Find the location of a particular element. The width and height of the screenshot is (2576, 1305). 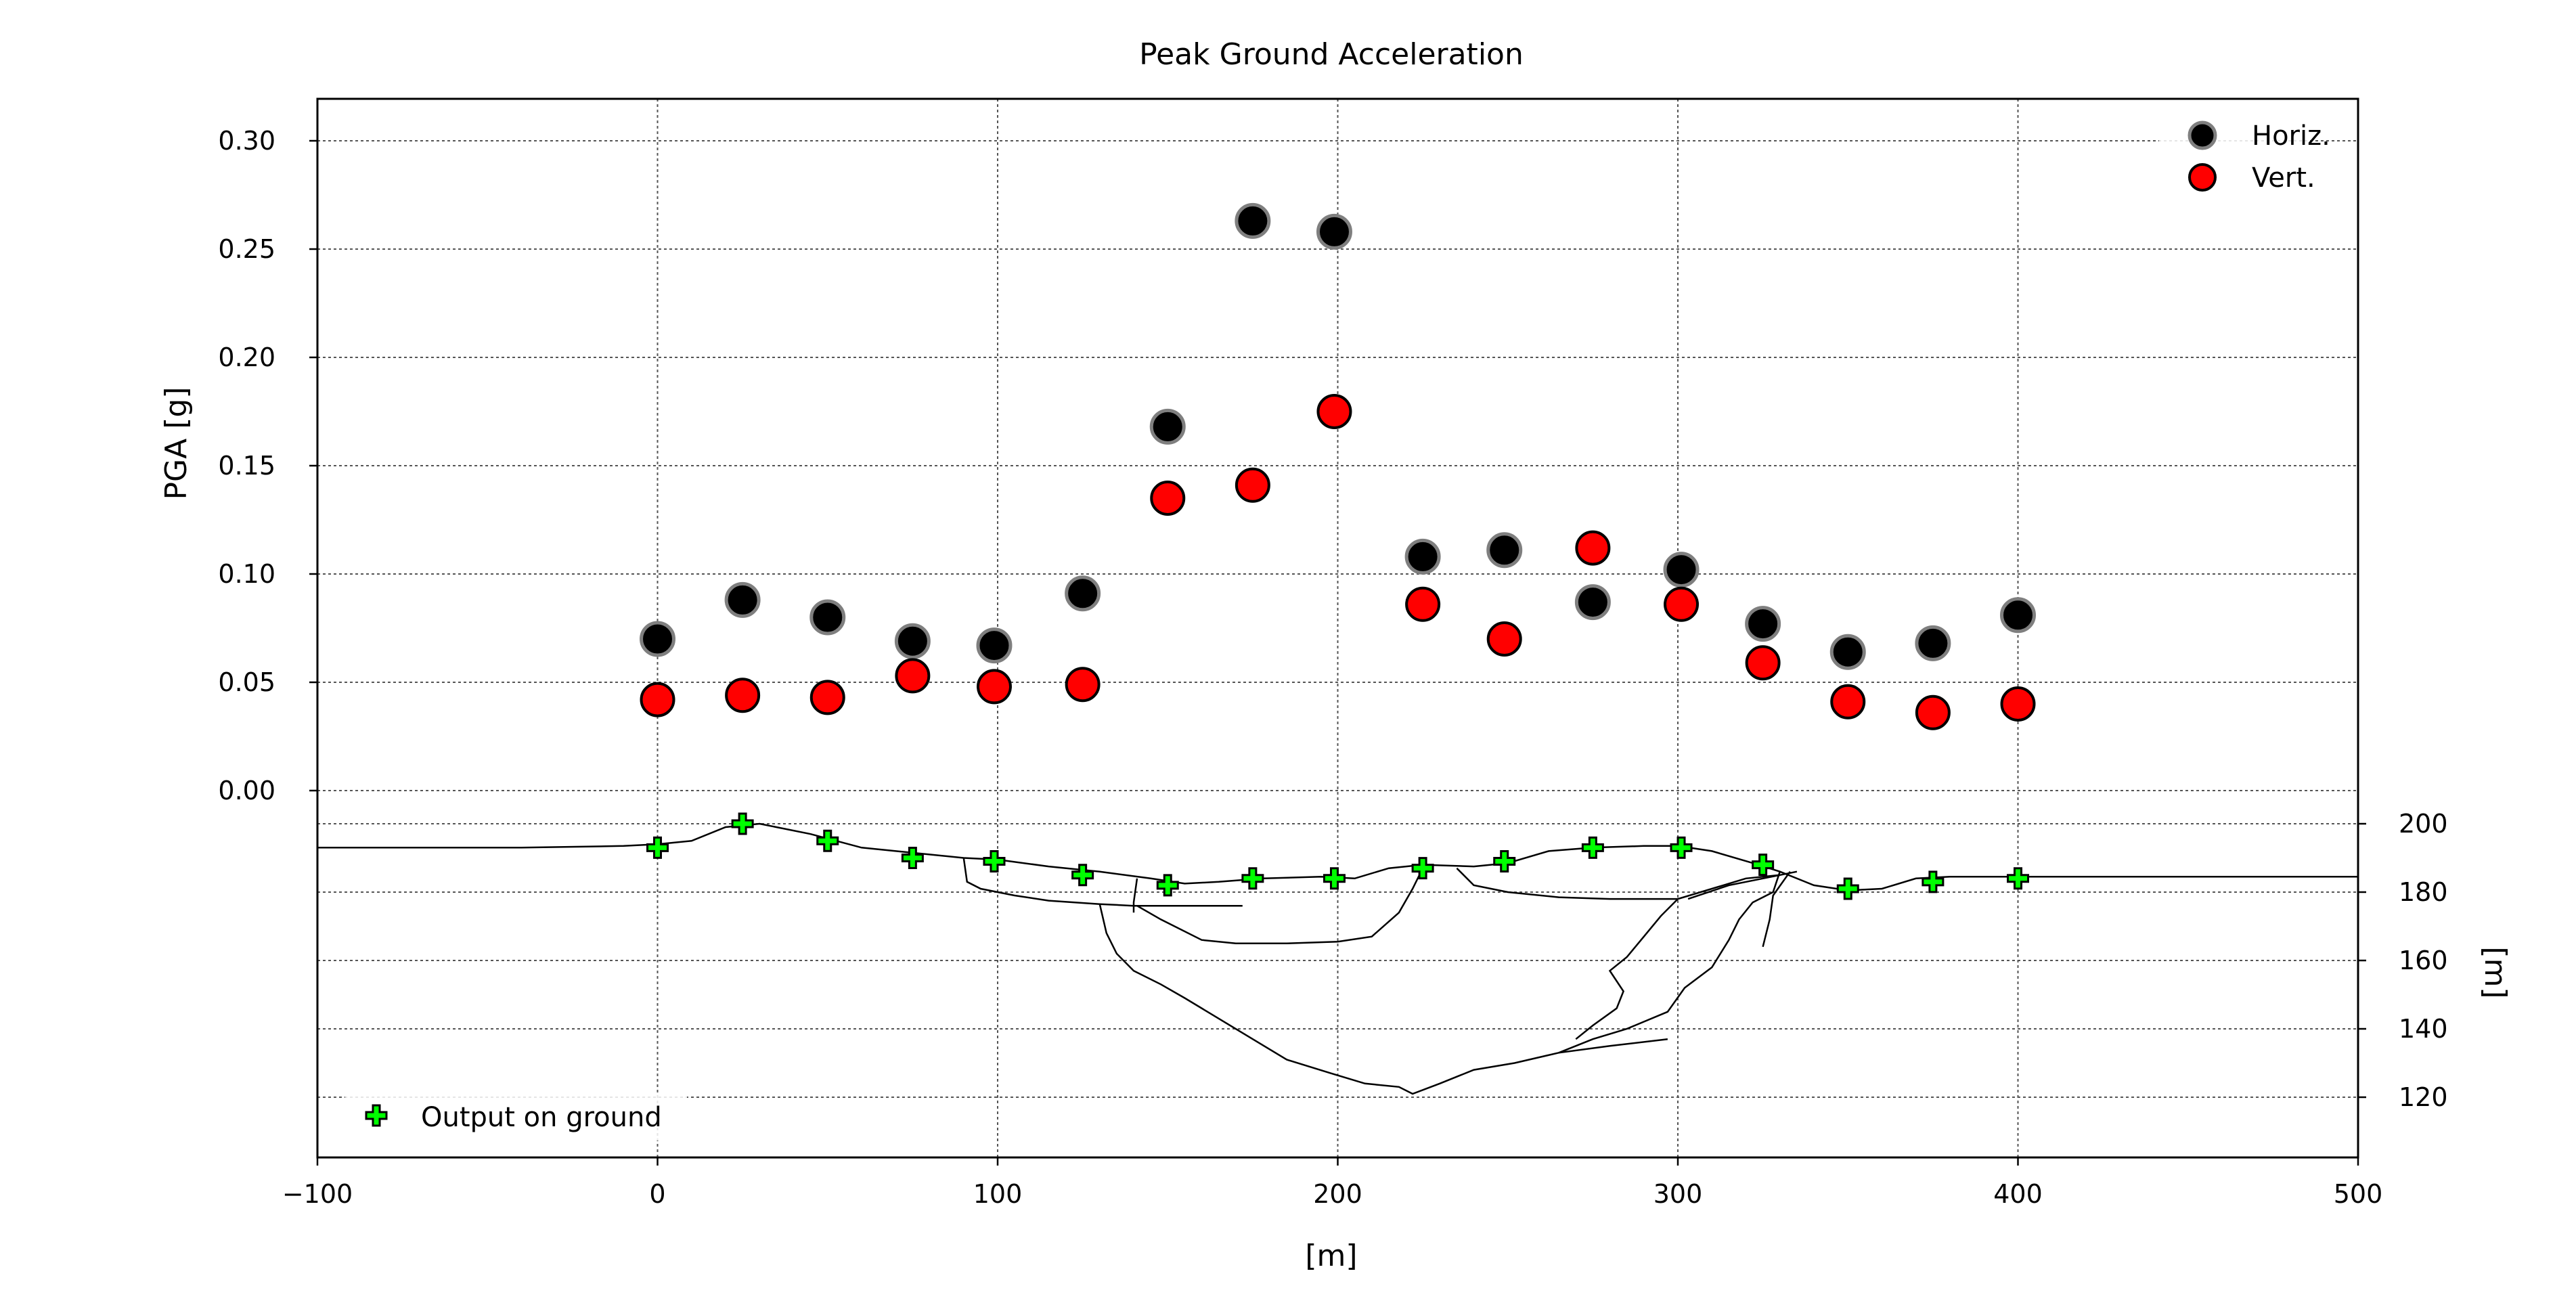

y-axis-label: PGA [g] is located at coordinates (176, 444).